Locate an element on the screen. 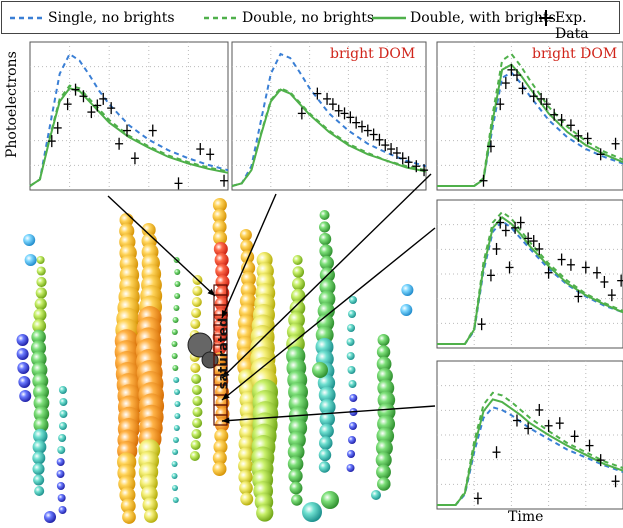 Image resolution: width=623 pixels, height=528 pixels. legend-line-single is located at coordinates (27, 18).